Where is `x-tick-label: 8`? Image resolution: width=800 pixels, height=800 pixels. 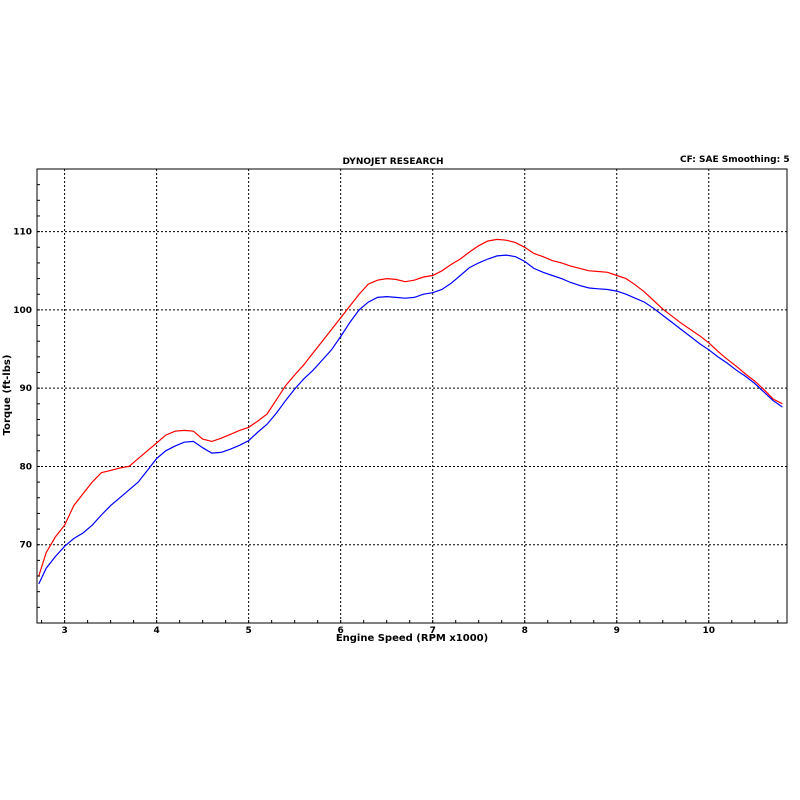
x-tick-label: 8 is located at coordinates (525, 631).